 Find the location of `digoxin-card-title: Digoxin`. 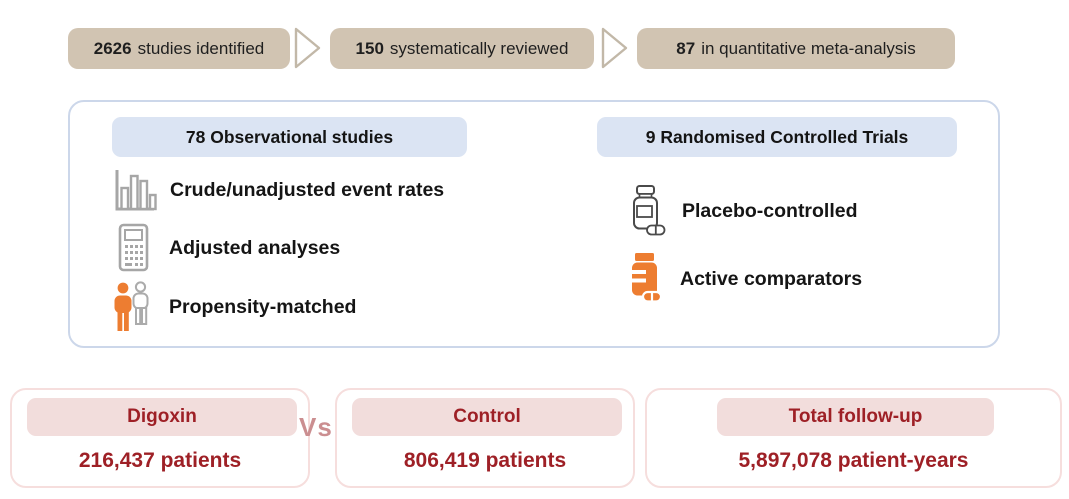

digoxin-card-title: Digoxin is located at coordinates (162, 417).